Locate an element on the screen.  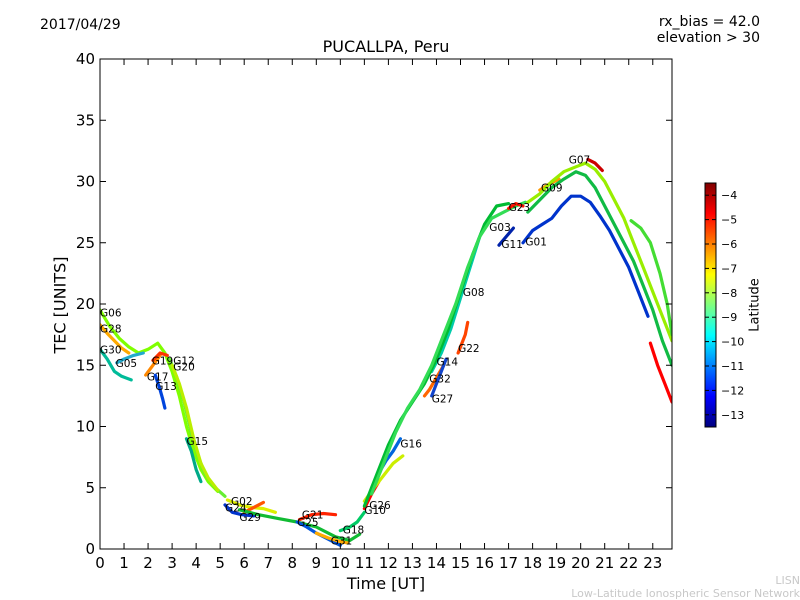
x-tick-label: 12 is located at coordinates (388, 563).